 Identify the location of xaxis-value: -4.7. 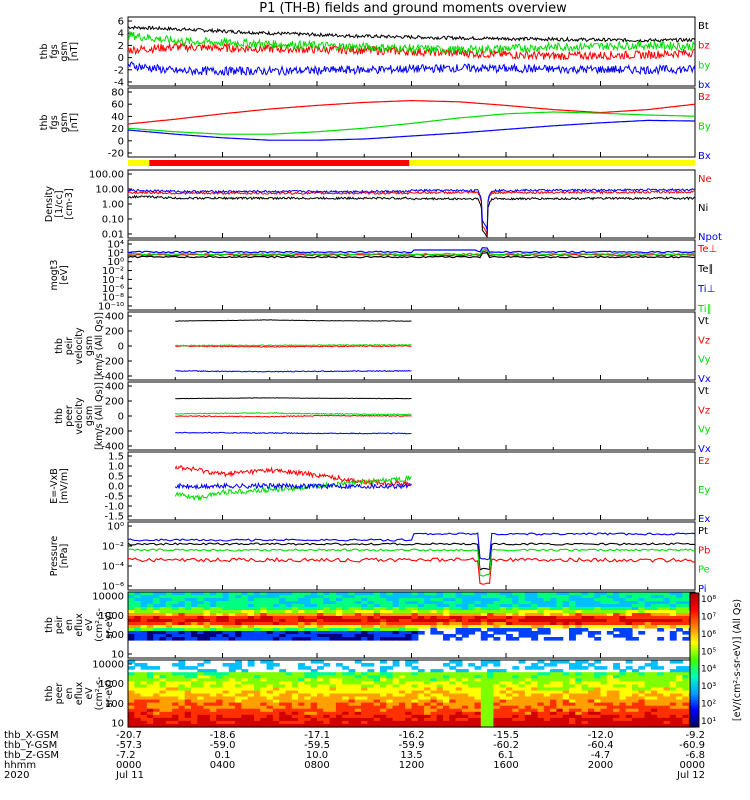
(601, 755).